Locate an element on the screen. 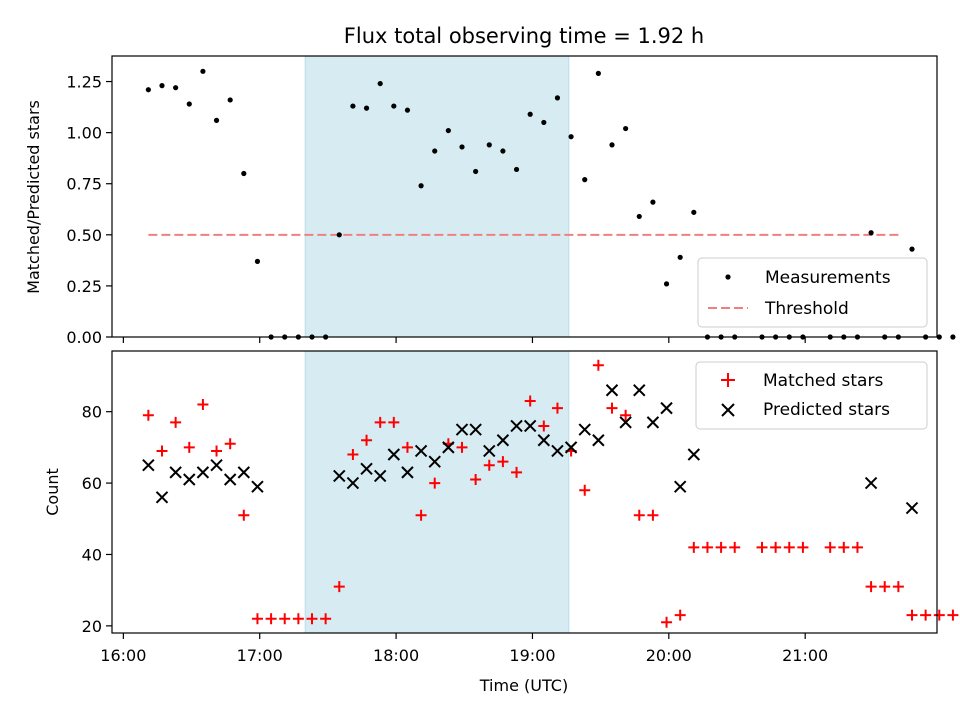  bottom-x-tick-label: 16:00 is located at coordinates (123, 655).